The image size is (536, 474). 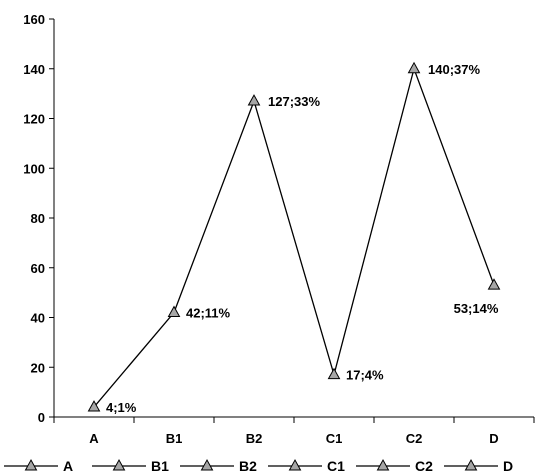 What do you see at coordinates (258, 466) in the screenshot?
I see `legend: A B1 B2 C1 C2 D` at bounding box center [258, 466].